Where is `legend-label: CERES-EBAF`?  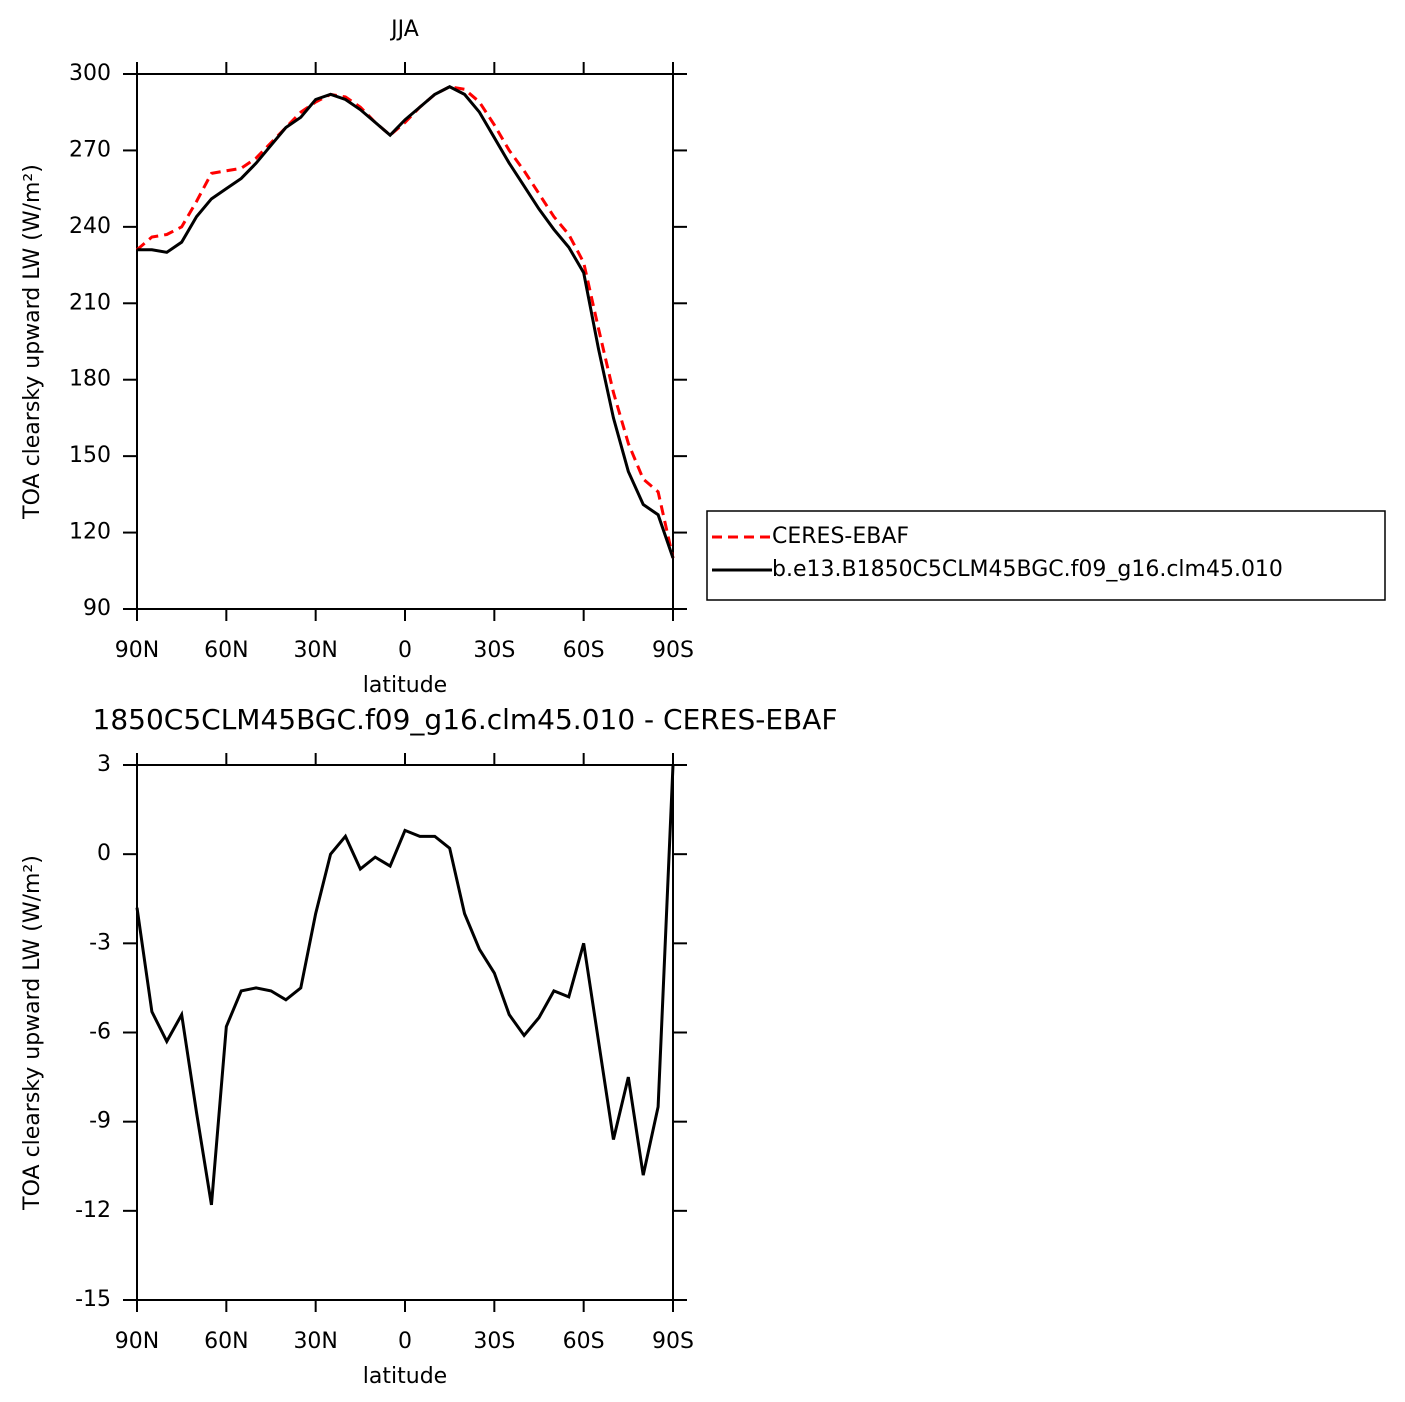 legend-label: CERES-EBAF is located at coordinates (840, 536).